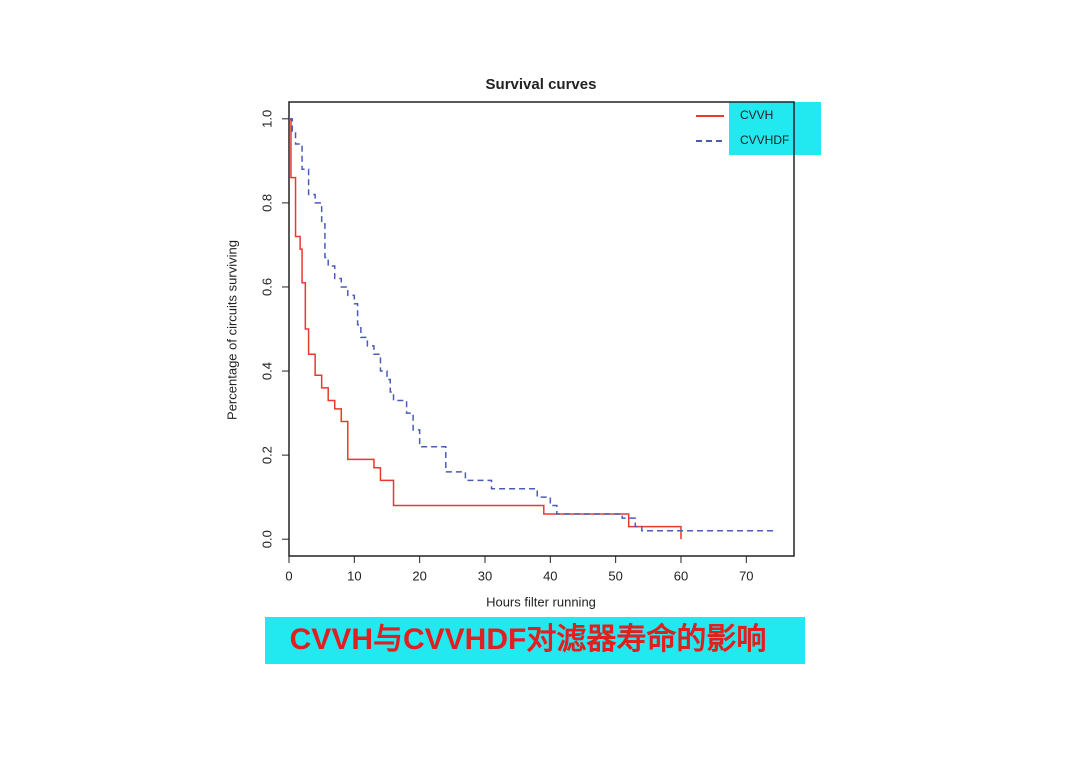 Image resolution: width=1080 pixels, height=769 pixels. I want to click on x-tick-label: 10, so click(354, 575).